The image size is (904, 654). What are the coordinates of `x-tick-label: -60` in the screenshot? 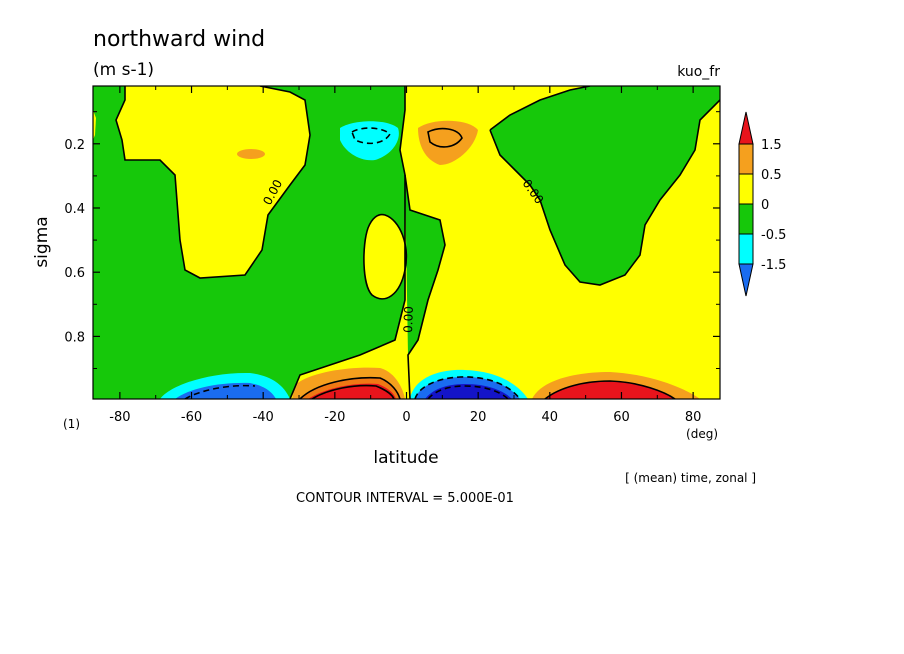 It's located at (191, 417).